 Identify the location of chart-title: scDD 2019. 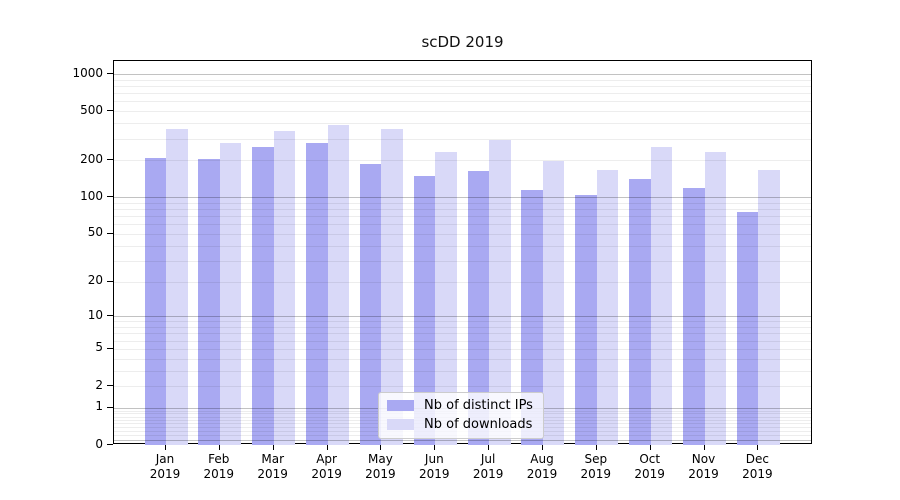
(462, 42).